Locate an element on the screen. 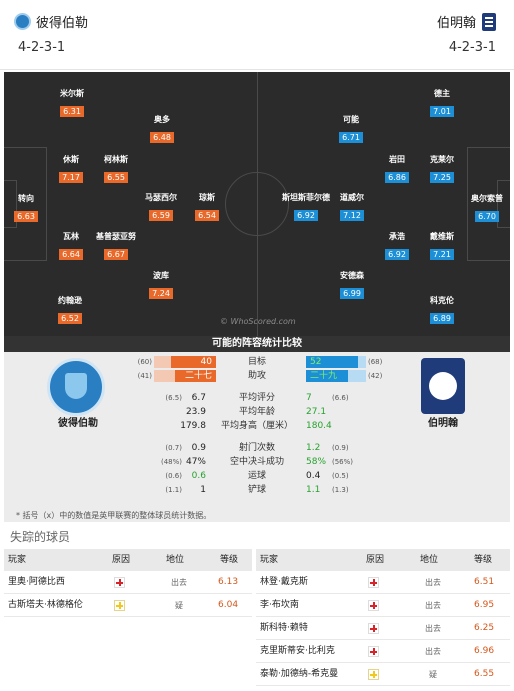  stat-row-assists: (41) 二十七 助攻 二十九 (42) is located at coordinates (257, 376).